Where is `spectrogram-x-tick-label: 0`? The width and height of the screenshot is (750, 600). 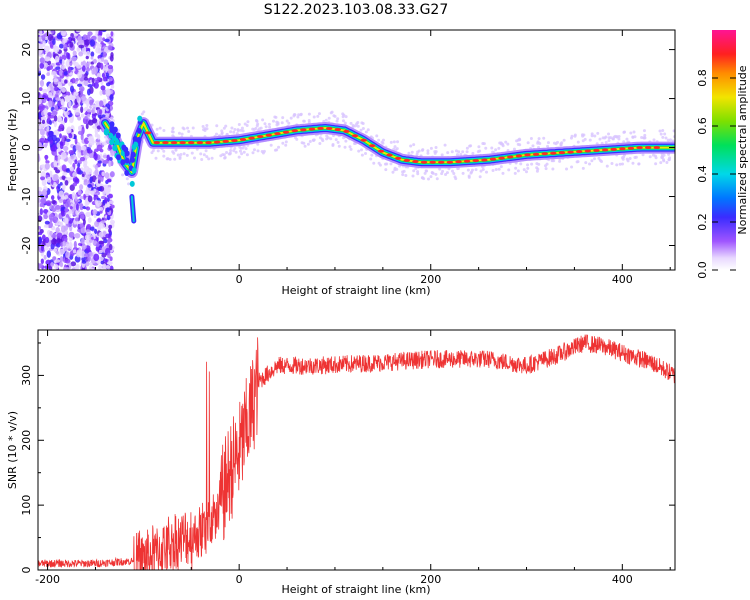 spectrogram-x-tick-label: 0 is located at coordinates (239, 279).